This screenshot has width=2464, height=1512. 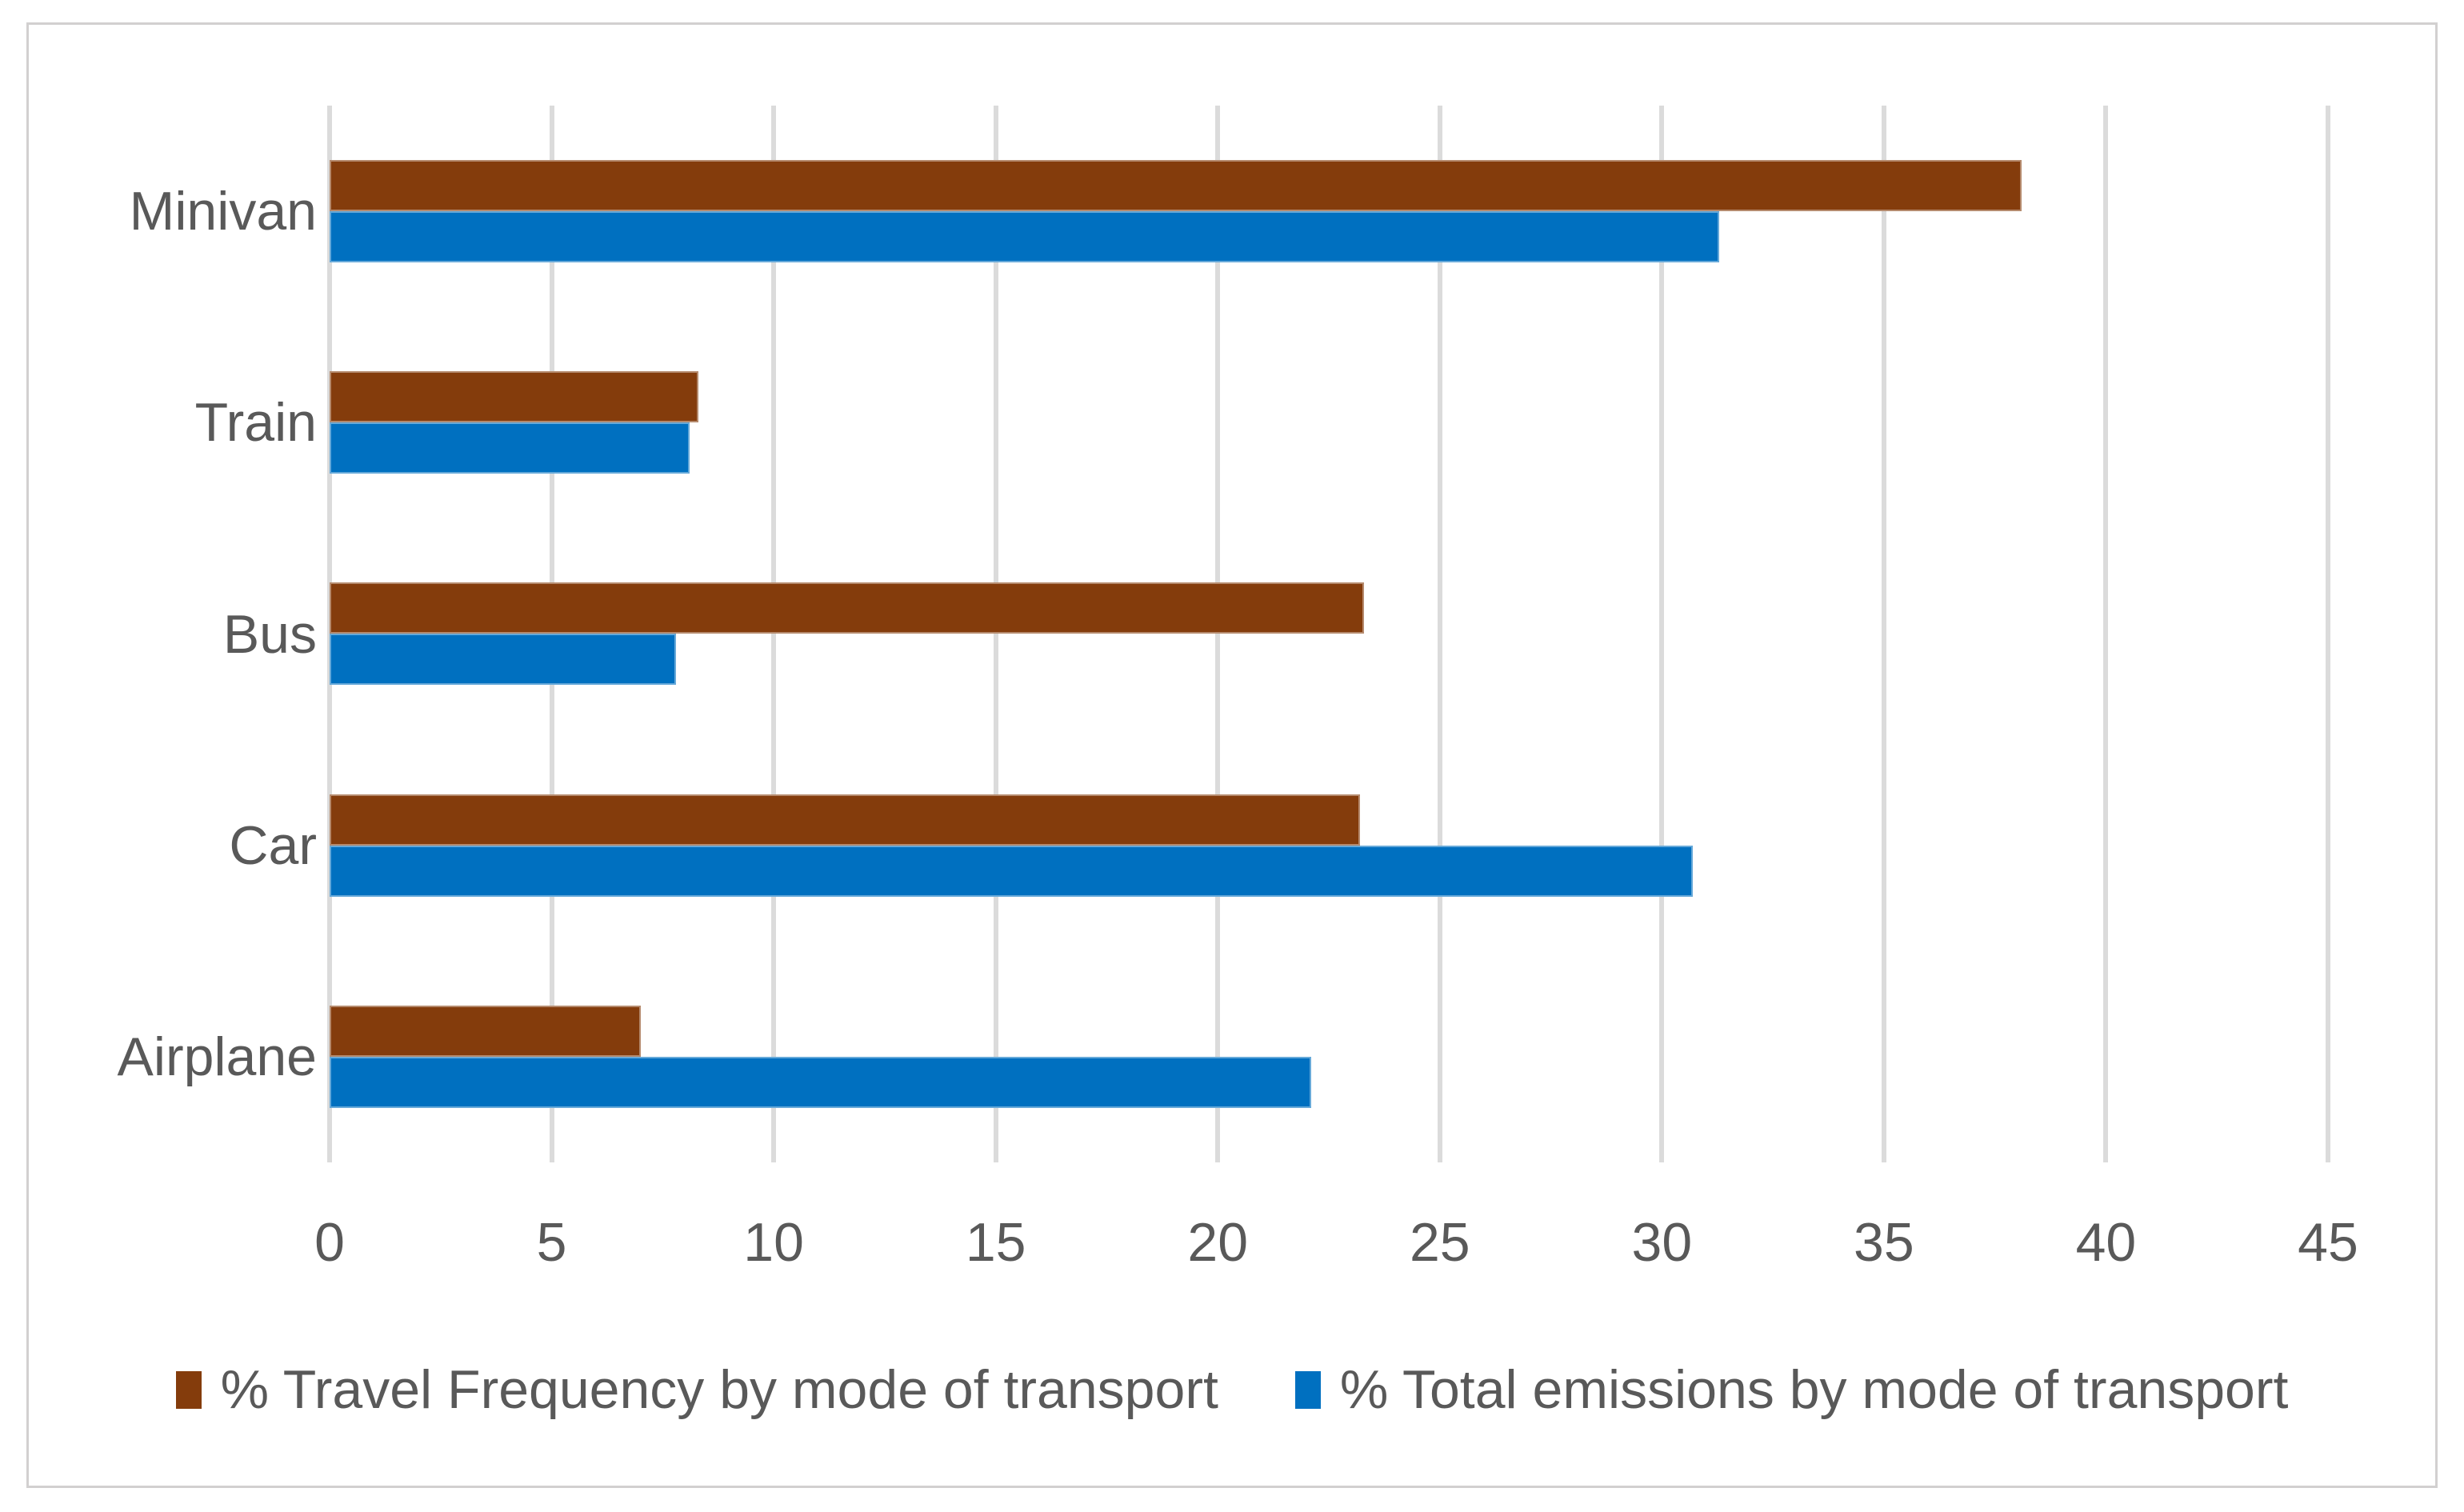 What do you see at coordinates (995, 1242) in the screenshot?
I see `x-tick-label-15: 15` at bounding box center [995, 1242].